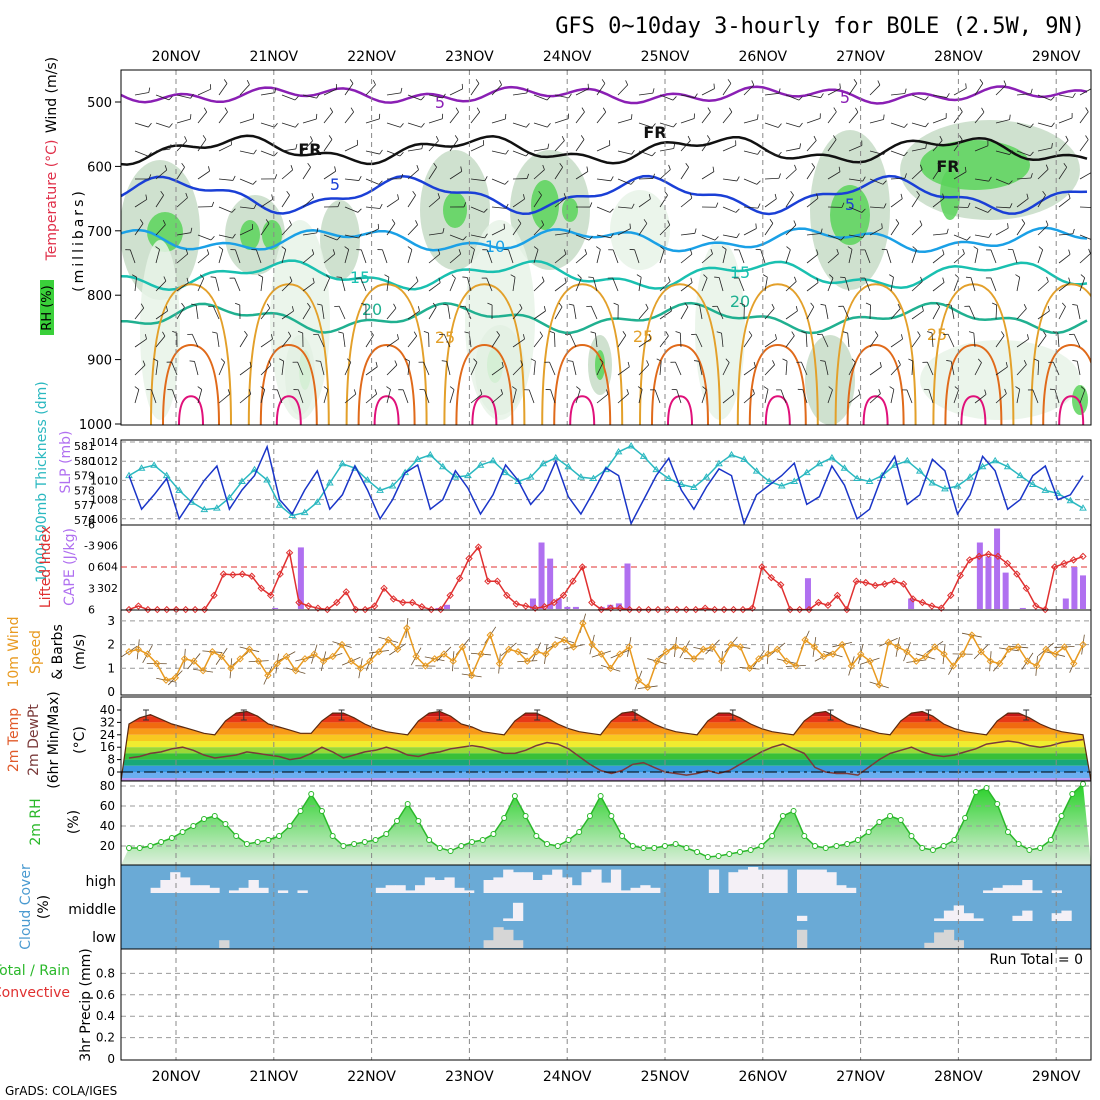 Image resolution: width=1100 pixels, height=1100 pixels. What do you see at coordinates (958, 57) in the screenshot?
I see `date-label: 28NOV` at bounding box center [958, 57].